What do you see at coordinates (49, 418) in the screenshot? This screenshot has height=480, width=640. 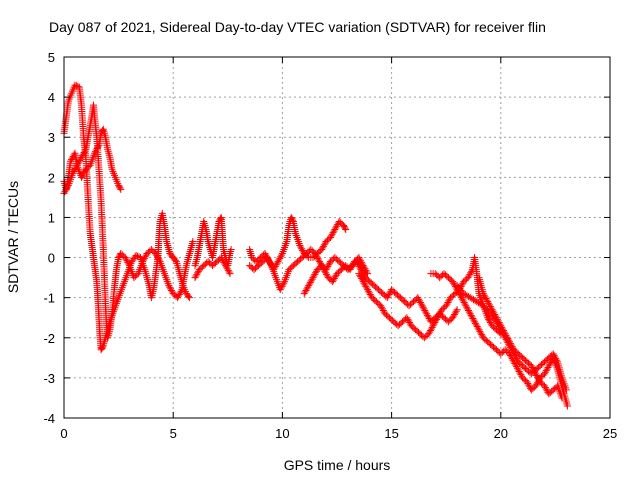 I see `y-tick-label: -4` at bounding box center [49, 418].